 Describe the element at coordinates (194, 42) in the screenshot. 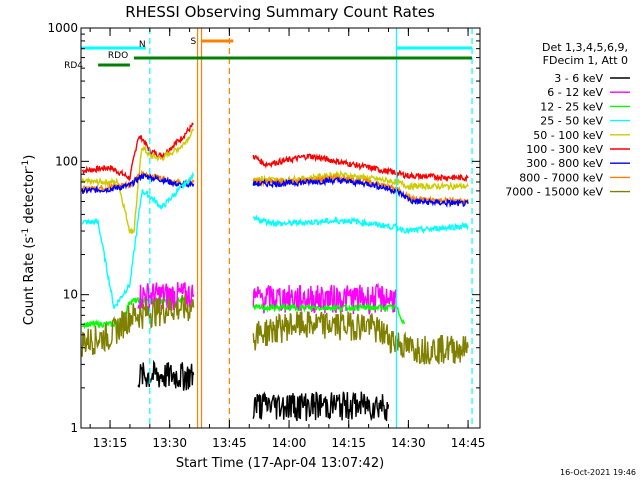

I see `annotation-label-s-2: S` at that location.